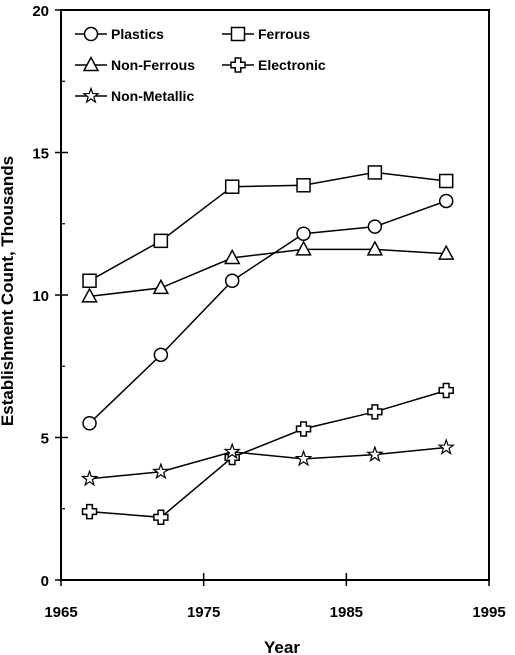  Describe the element at coordinates (137, 34) in the screenshot. I see `legend-label: Plastics` at that location.